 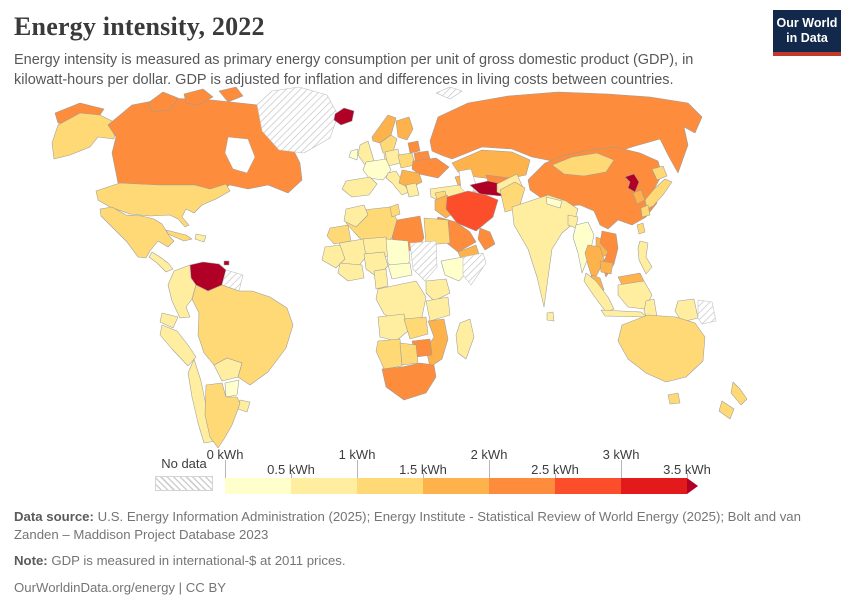 What do you see at coordinates (163, 205) in the screenshot?
I see `country-united-states` at bounding box center [163, 205].